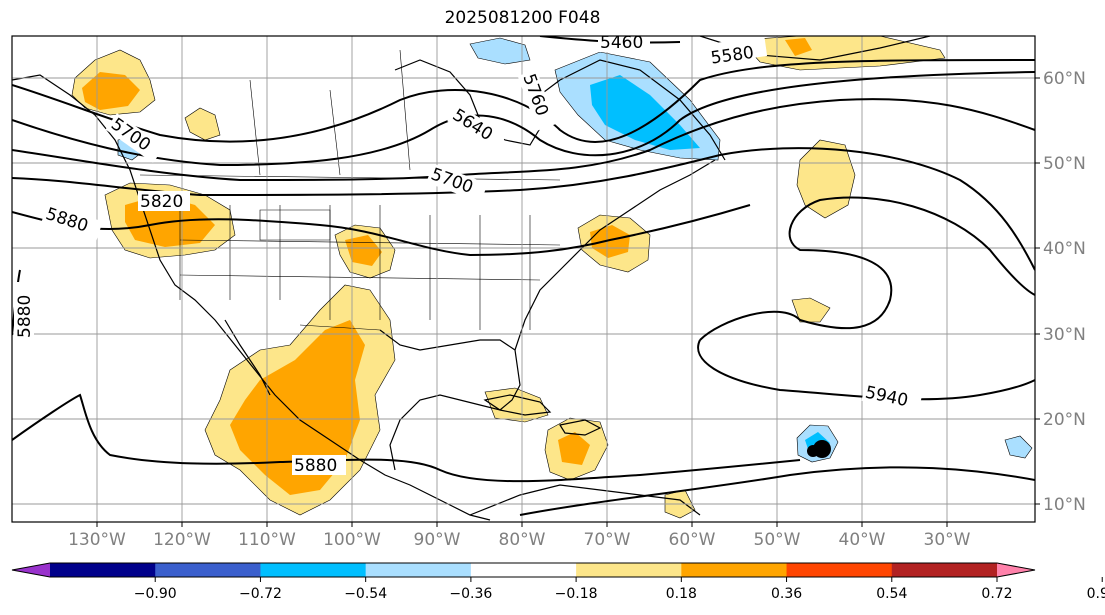 The height and width of the screenshot is (615, 1105). Describe the element at coordinates (681, 594) in the screenshot. I see `colorbar-tick-label: 0.18` at that location.